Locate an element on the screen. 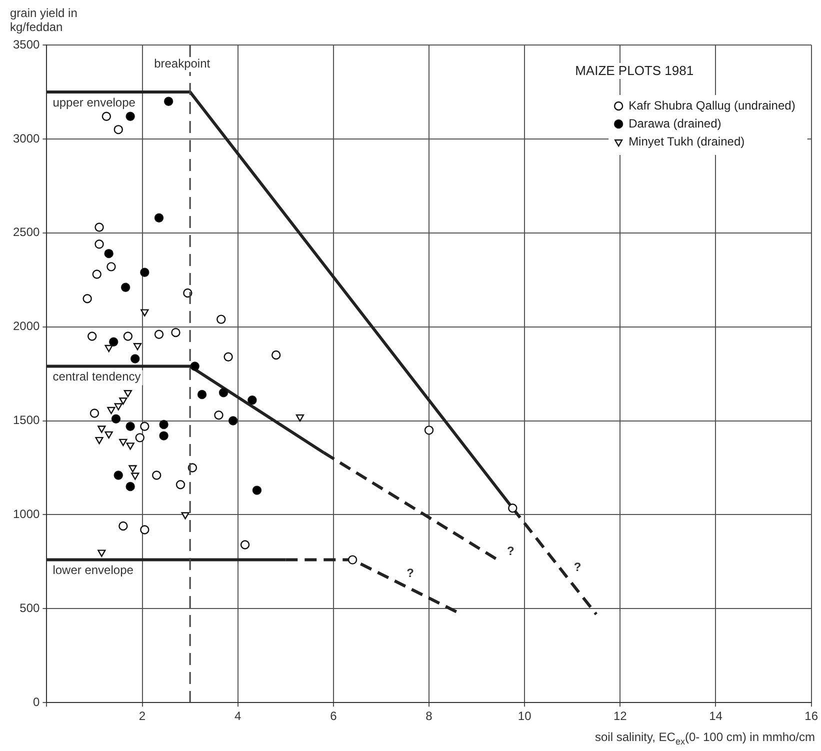  x-tick-label: 10 is located at coordinates (525, 716).